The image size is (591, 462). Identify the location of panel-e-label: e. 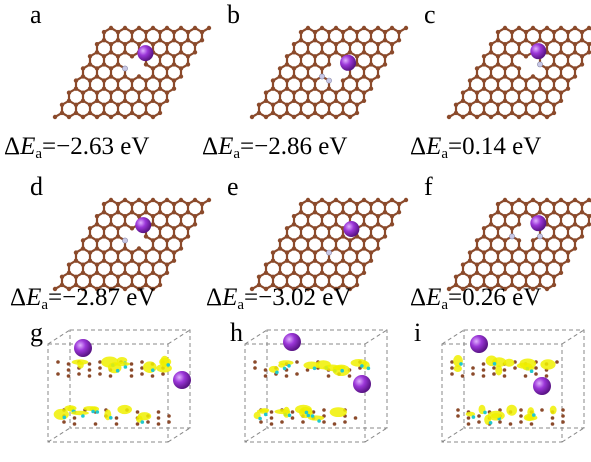
(233, 186).